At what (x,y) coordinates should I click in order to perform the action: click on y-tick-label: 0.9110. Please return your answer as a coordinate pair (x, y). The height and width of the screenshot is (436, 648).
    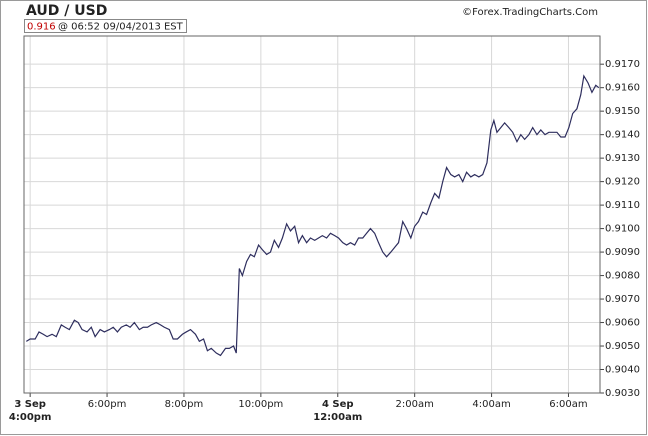
    Looking at the image, I should click on (622, 205).